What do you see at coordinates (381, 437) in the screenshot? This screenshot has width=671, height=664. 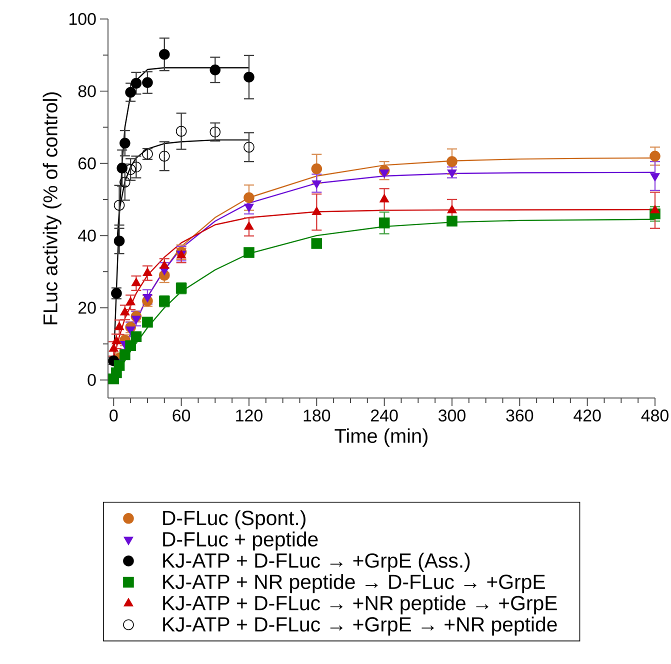 I see `x-axis-title: Time (min)` at bounding box center [381, 437].